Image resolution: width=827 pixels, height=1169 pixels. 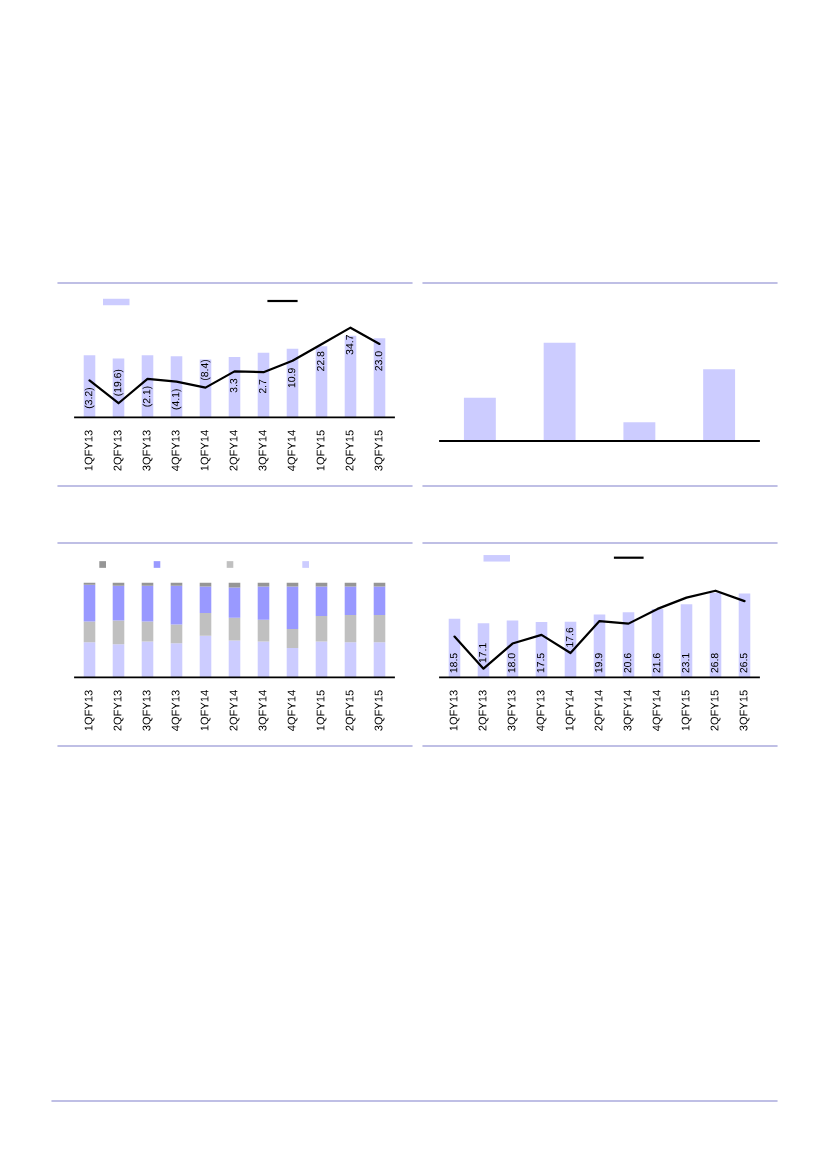 What do you see at coordinates (714, 663) in the screenshot?
I see `data-label: 26.8` at bounding box center [714, 663].